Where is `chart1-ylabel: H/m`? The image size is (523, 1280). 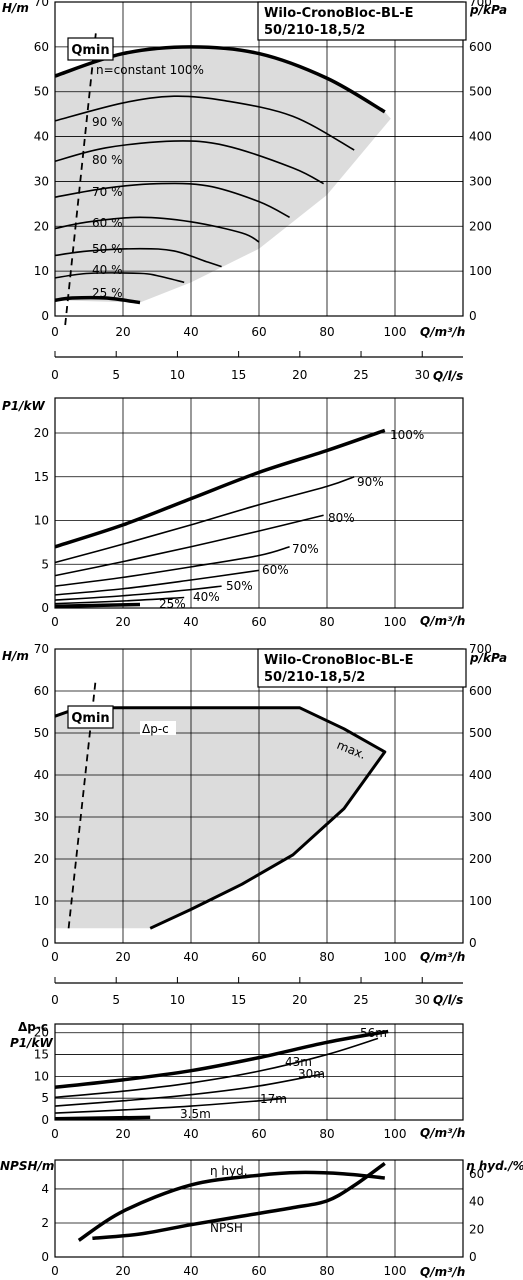 chart1-ylabel: H/m is located at coordinates (15, 8).